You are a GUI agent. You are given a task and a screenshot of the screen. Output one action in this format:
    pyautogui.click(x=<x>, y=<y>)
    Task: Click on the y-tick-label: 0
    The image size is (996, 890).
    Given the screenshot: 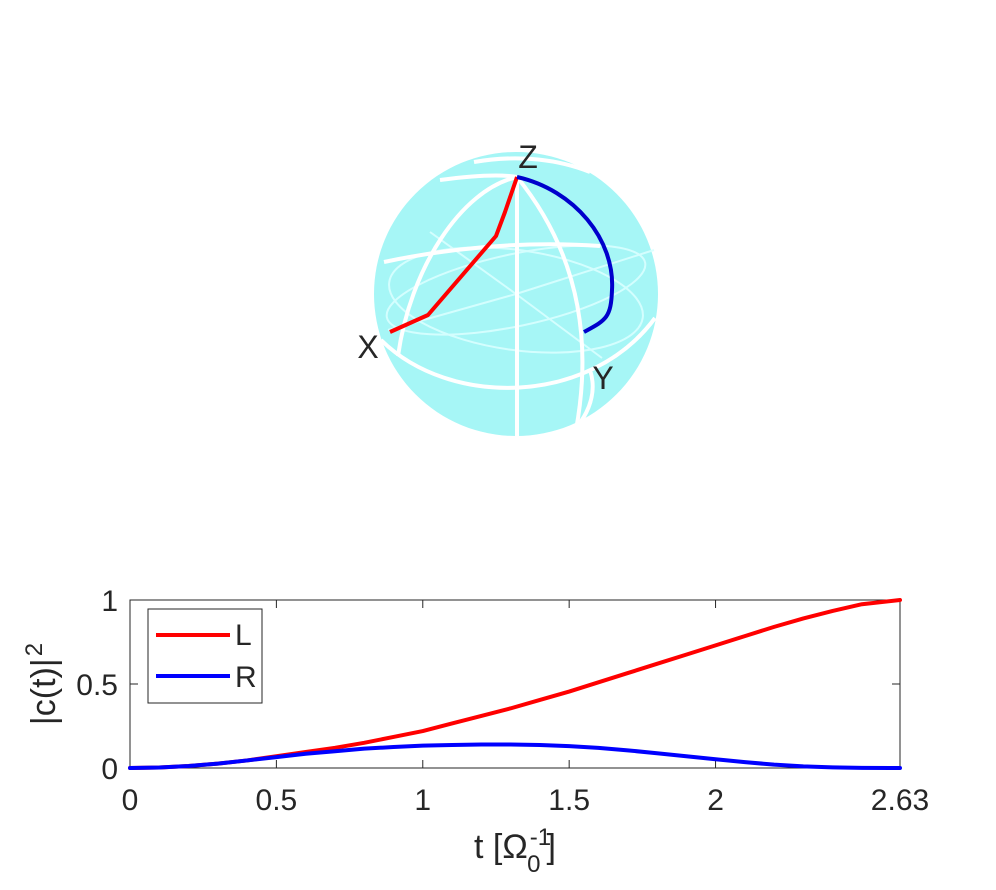 What is the action you would take?
    pyautogui.click(x=109, y=769)
    